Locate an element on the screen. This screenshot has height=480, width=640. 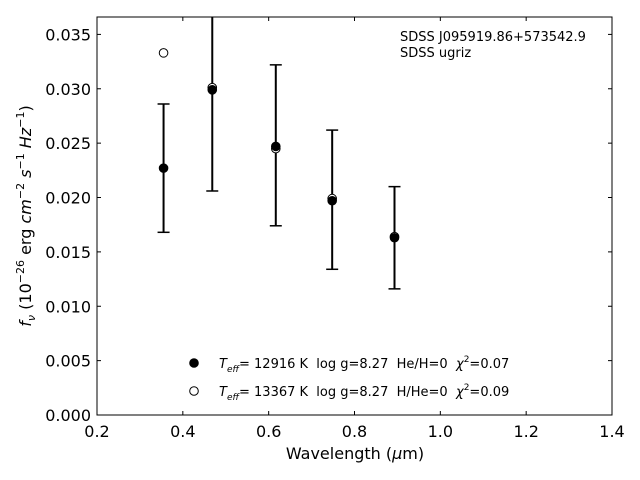
legend-2-teff: = 13367 K is located at coordinates (274, 392).